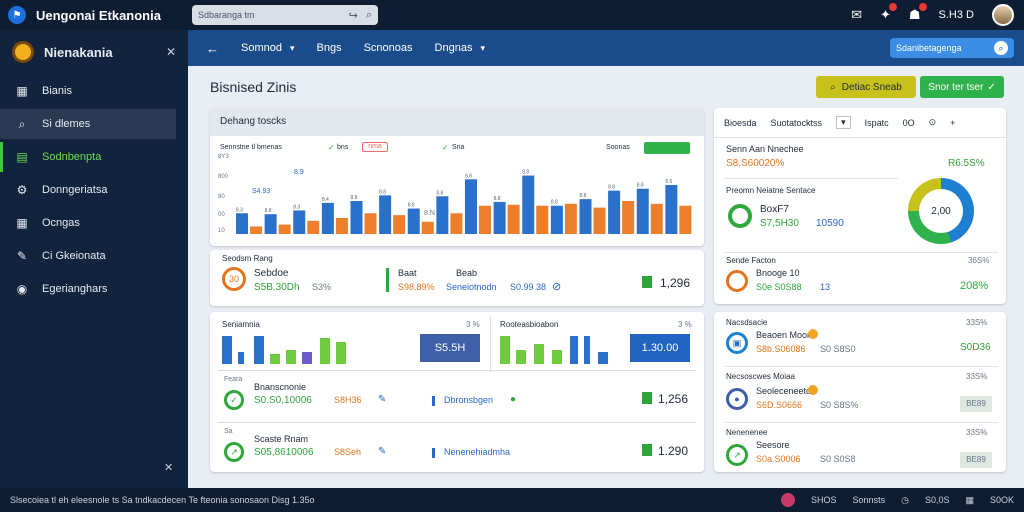 The height and width of the screenshot is (512, 1024). Describe the element at coordinates (554, 203) in the screenshot. I see `bar-label-11: 8.8` at that location.